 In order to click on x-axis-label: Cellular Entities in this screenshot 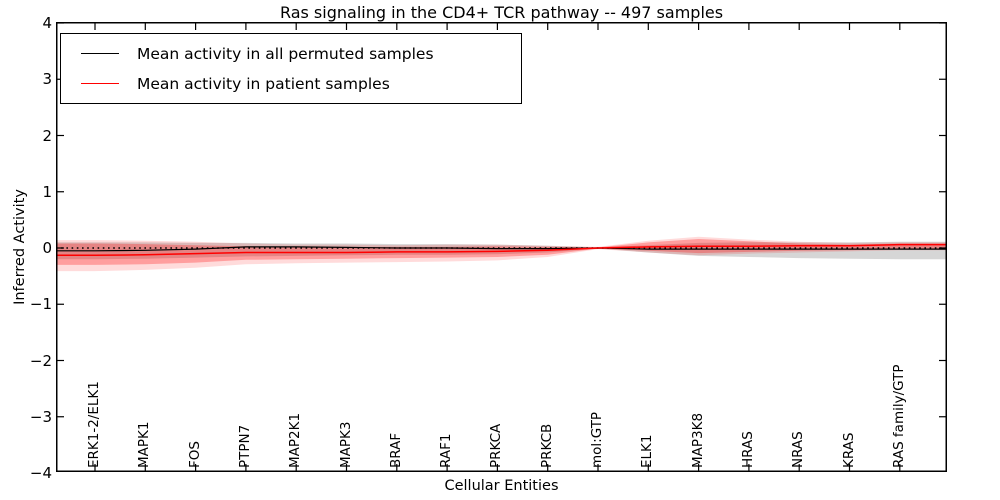, I will do `click(501, 486)`.